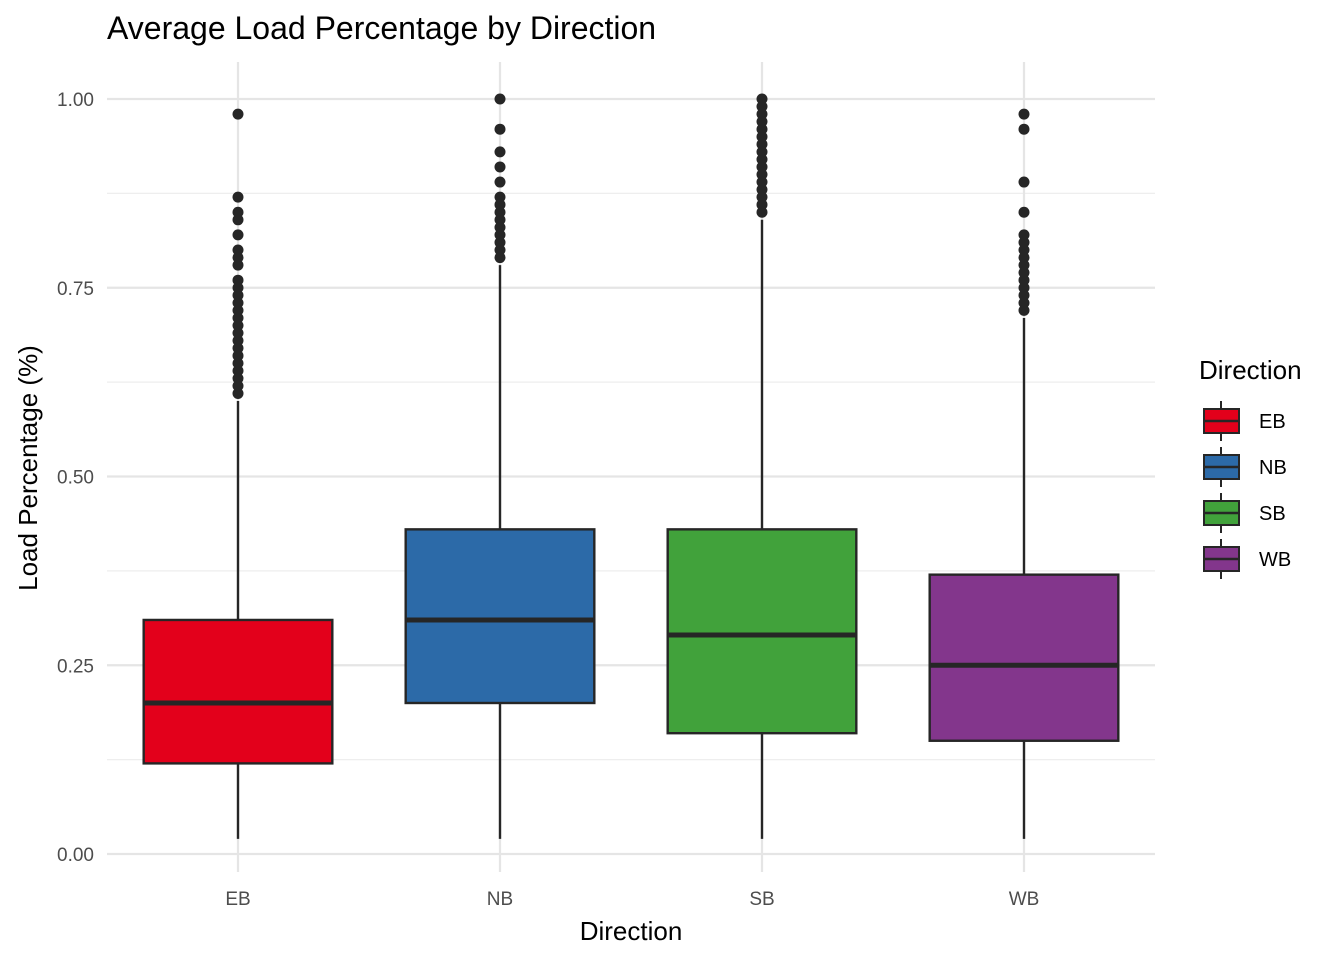 This screenshot has height=960, width=1344. What do you see at coordinates (1272, 514) in the screenshot?
I see `legend-label: SB` at bounding box center [1272, 514].